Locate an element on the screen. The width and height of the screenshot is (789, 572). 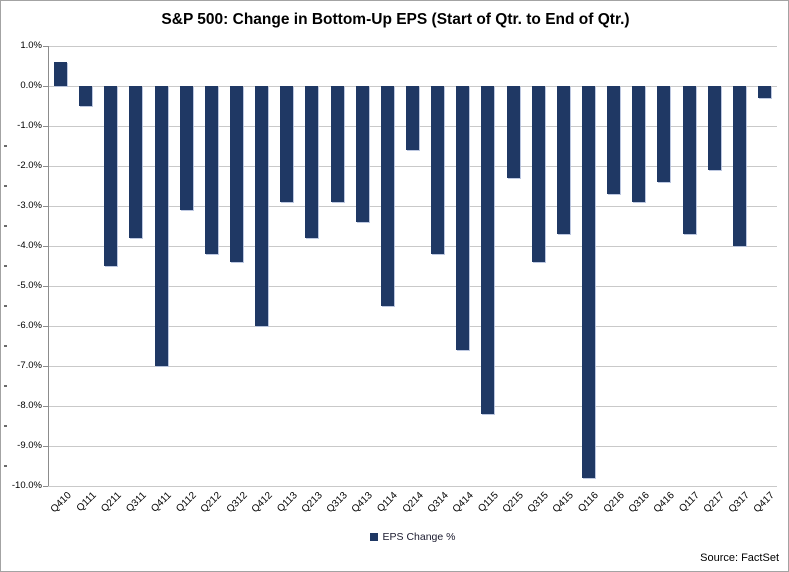
y-tick-label: -4.0% is located at coordinates (29, 245).